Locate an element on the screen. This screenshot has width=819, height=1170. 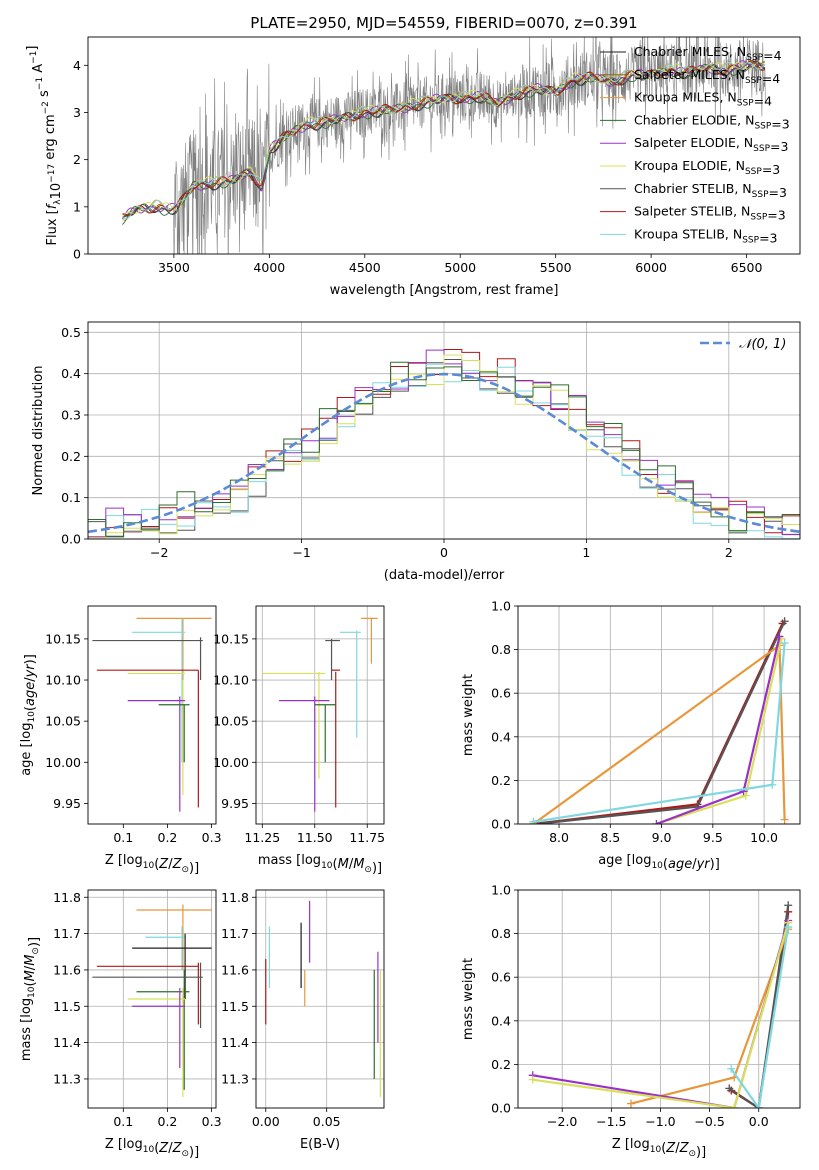
x-tick-label: −1 is located at coordinates (301, 552).